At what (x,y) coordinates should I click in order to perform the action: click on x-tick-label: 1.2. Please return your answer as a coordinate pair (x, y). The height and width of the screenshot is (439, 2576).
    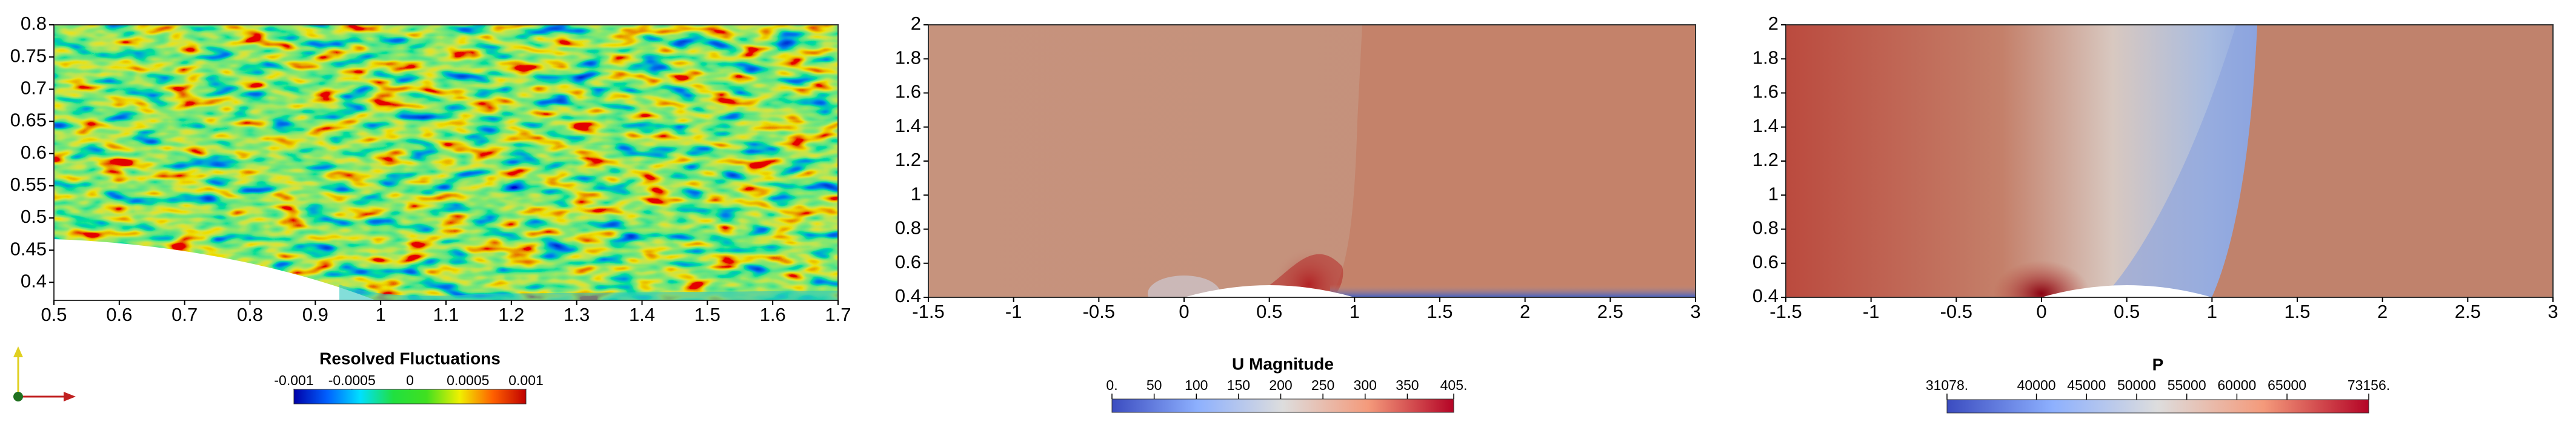
    Looking at the image, I should click on (511, 315).